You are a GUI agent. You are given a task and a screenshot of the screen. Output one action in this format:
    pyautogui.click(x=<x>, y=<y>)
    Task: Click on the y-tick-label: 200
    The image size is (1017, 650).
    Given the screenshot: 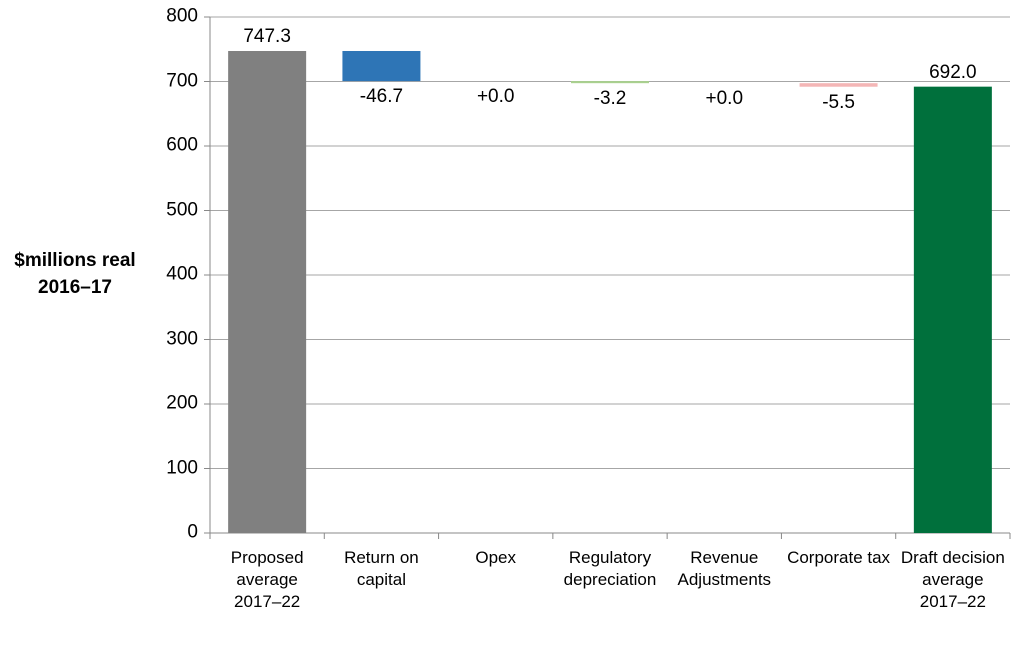 What is the action you would take?
    pyautogui.click(x=182, y=403)
    